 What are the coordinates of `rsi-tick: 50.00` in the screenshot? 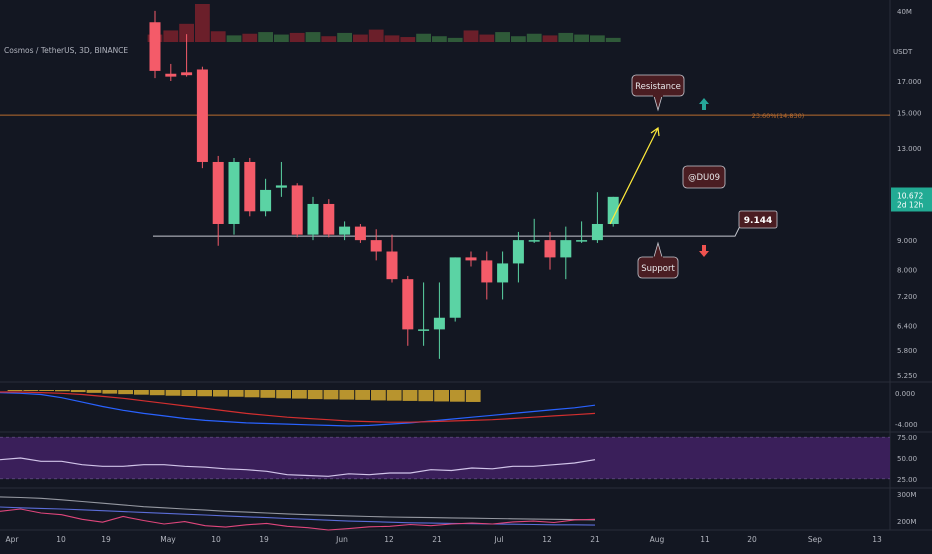 It's located at (907, 459).